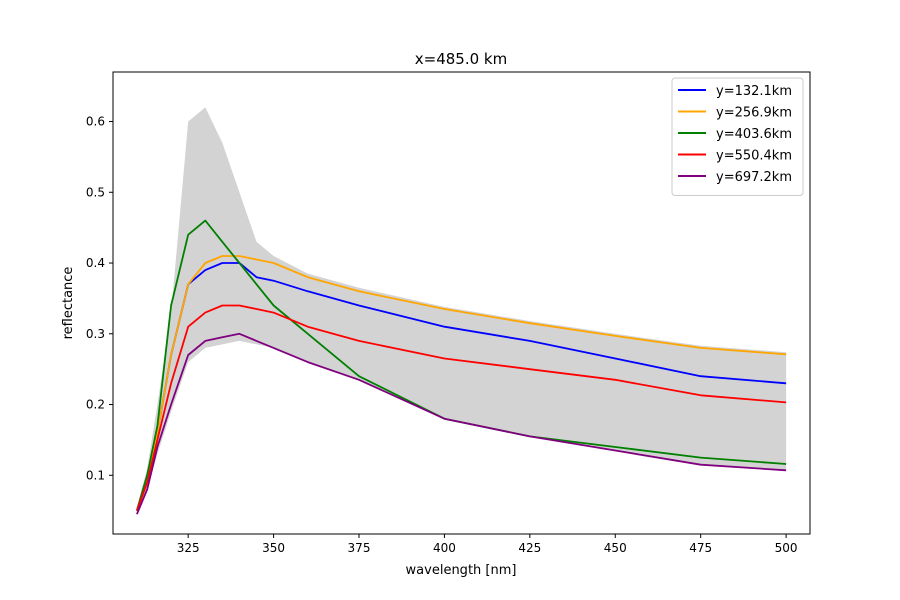 The width and height of the screenshot is (900, 600). What do you see at coordinates (754, 156) in the screenshot?
I see `legend-label: y=550.4km` at bounding box center [754, 156].